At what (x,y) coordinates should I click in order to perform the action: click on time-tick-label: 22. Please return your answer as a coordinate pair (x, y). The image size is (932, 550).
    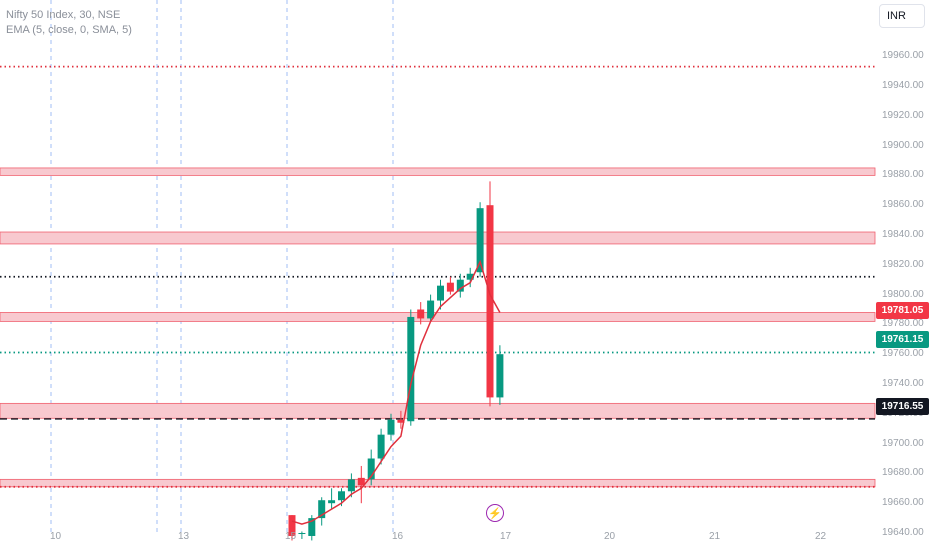
    Looking at the image, I should click on (821, 536).